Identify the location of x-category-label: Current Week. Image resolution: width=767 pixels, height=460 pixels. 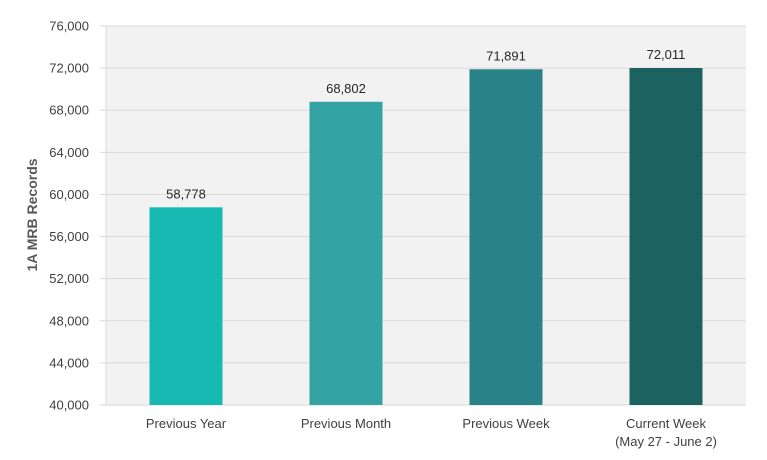
(666, 423).